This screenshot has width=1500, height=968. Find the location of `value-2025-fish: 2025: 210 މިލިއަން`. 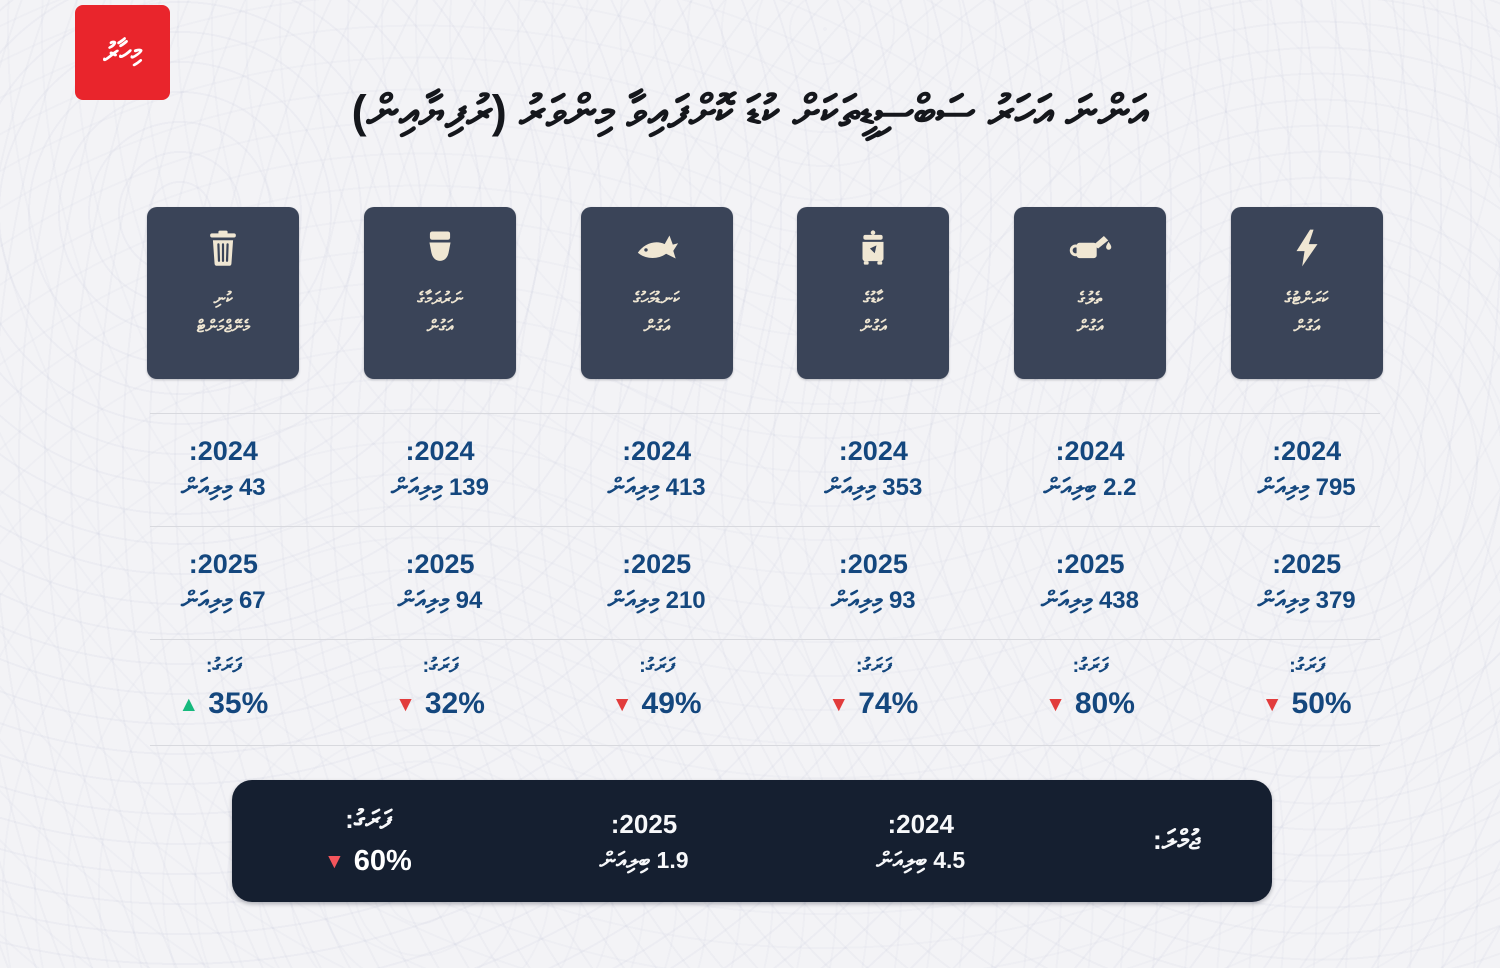

value-2025-fish: 2025: 210 މިލިއަން is located at coordinates (656, 581).